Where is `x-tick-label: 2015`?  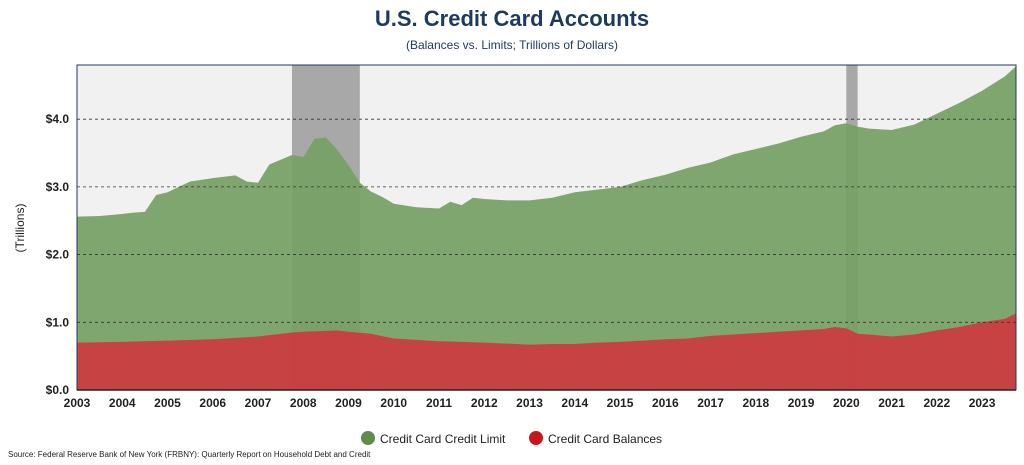
x-tick-label: 2015 is located at coordinates (620, 403).